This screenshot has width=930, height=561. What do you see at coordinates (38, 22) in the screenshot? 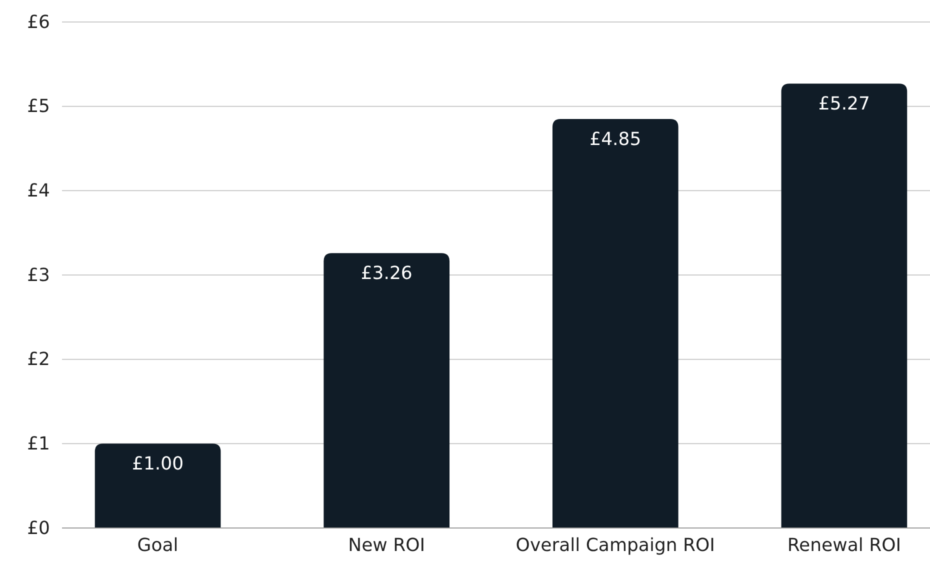
I see `y-tick-label: £6` at bounding box center [38, 22].